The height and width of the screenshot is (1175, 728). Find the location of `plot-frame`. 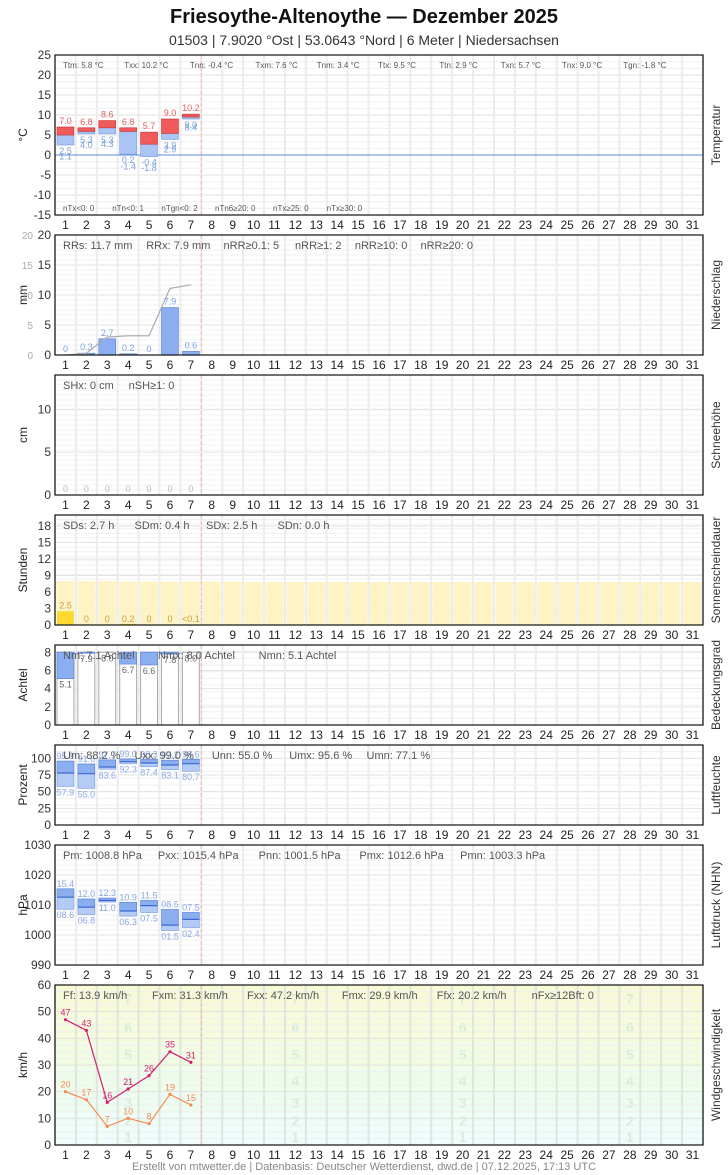

plot-frame is located at coordinates (379, 785).